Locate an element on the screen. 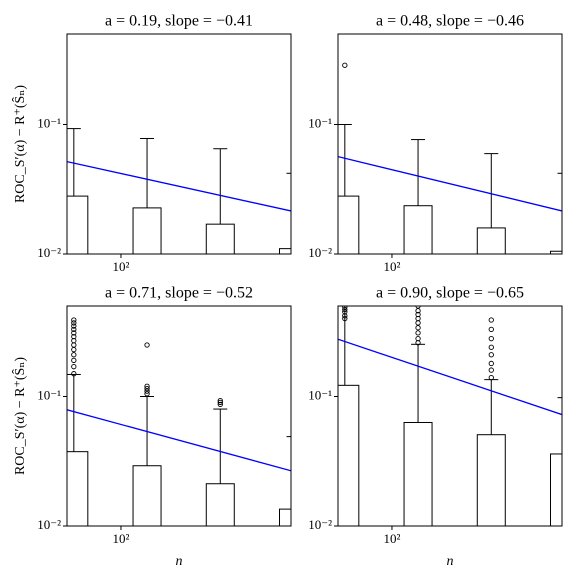 The image size is (581, 581). panel-title: a = 0.90, slope = −0.65 is located at coordinates (450, 293).